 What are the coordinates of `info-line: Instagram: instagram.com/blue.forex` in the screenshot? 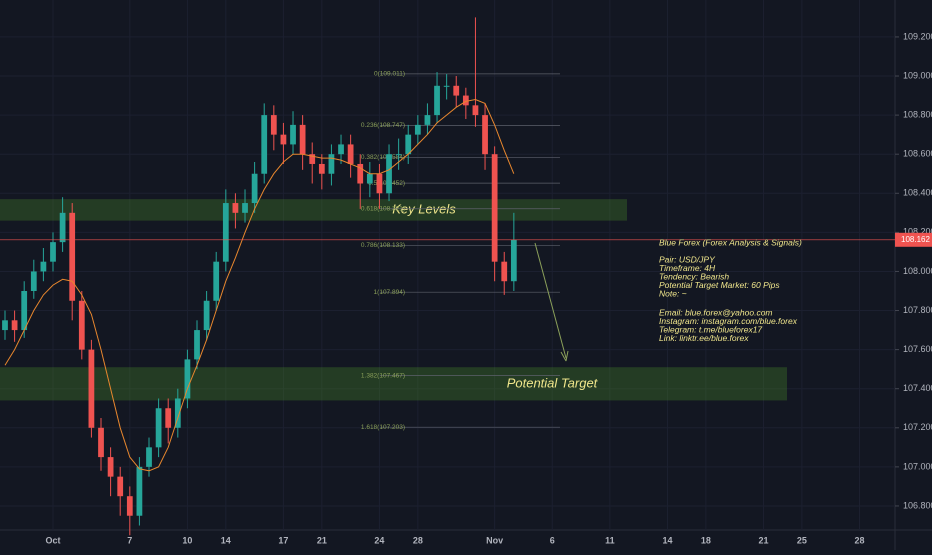 It's located at (728, 321).